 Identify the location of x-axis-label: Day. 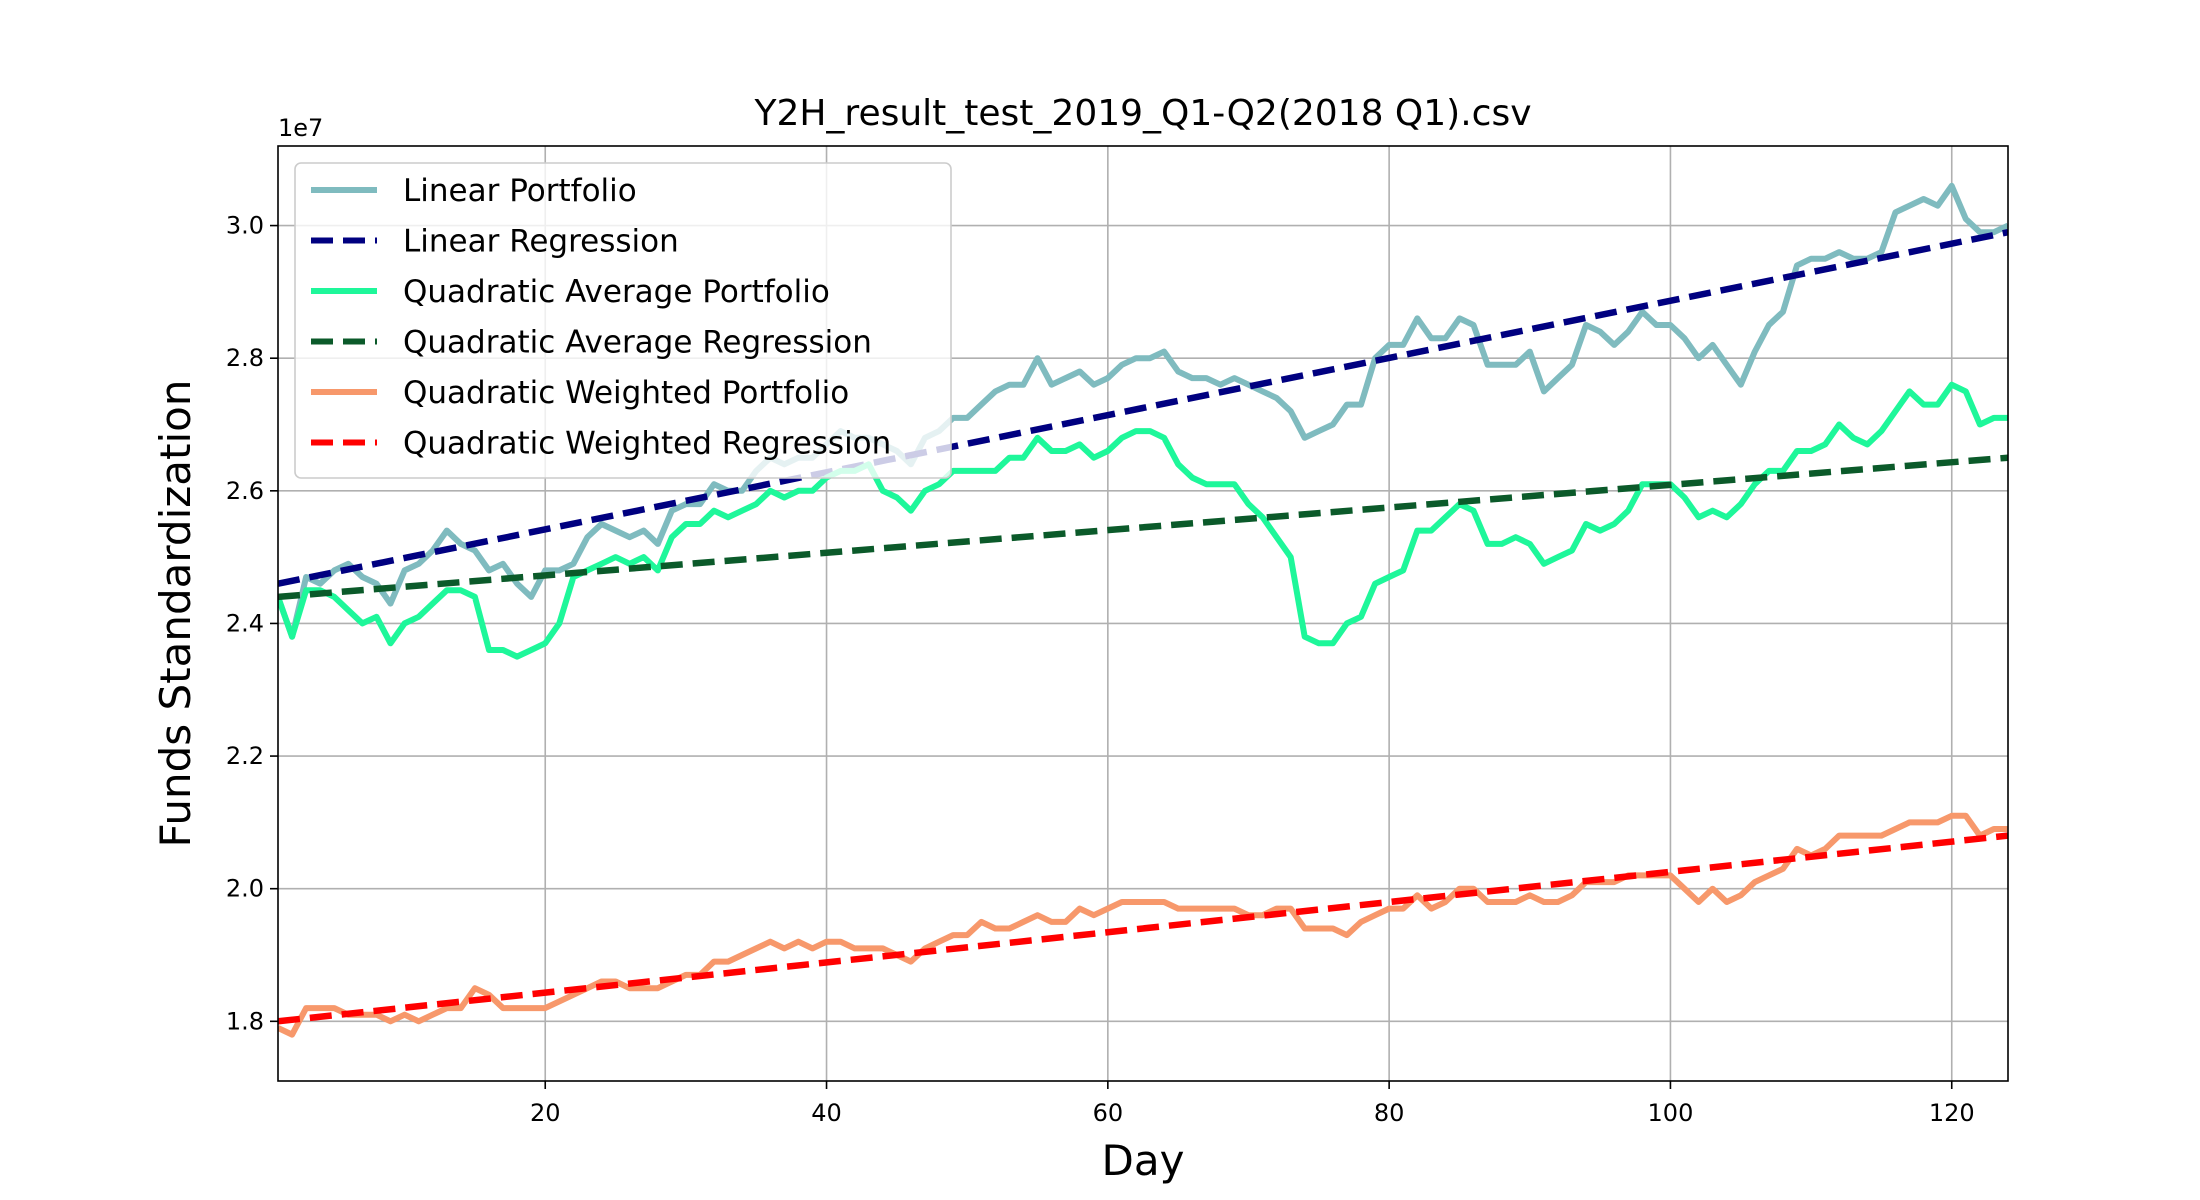
(1143, 1160).